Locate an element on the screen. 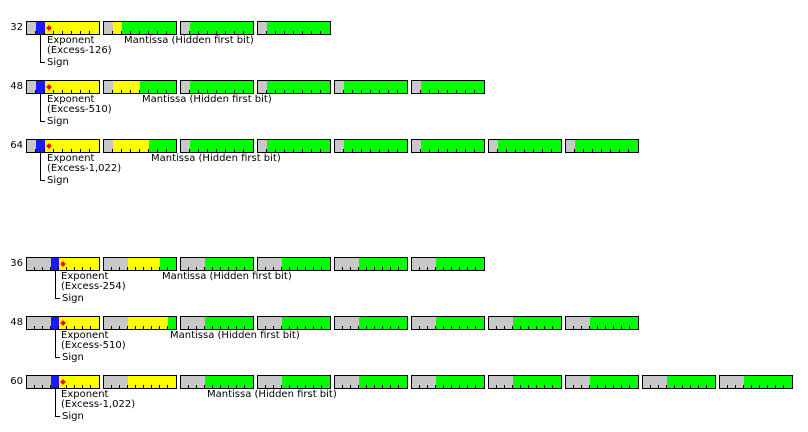 The height and width of the screenshot is (432, 808). word-size-label: 36 is located at coordinates (16, 263).